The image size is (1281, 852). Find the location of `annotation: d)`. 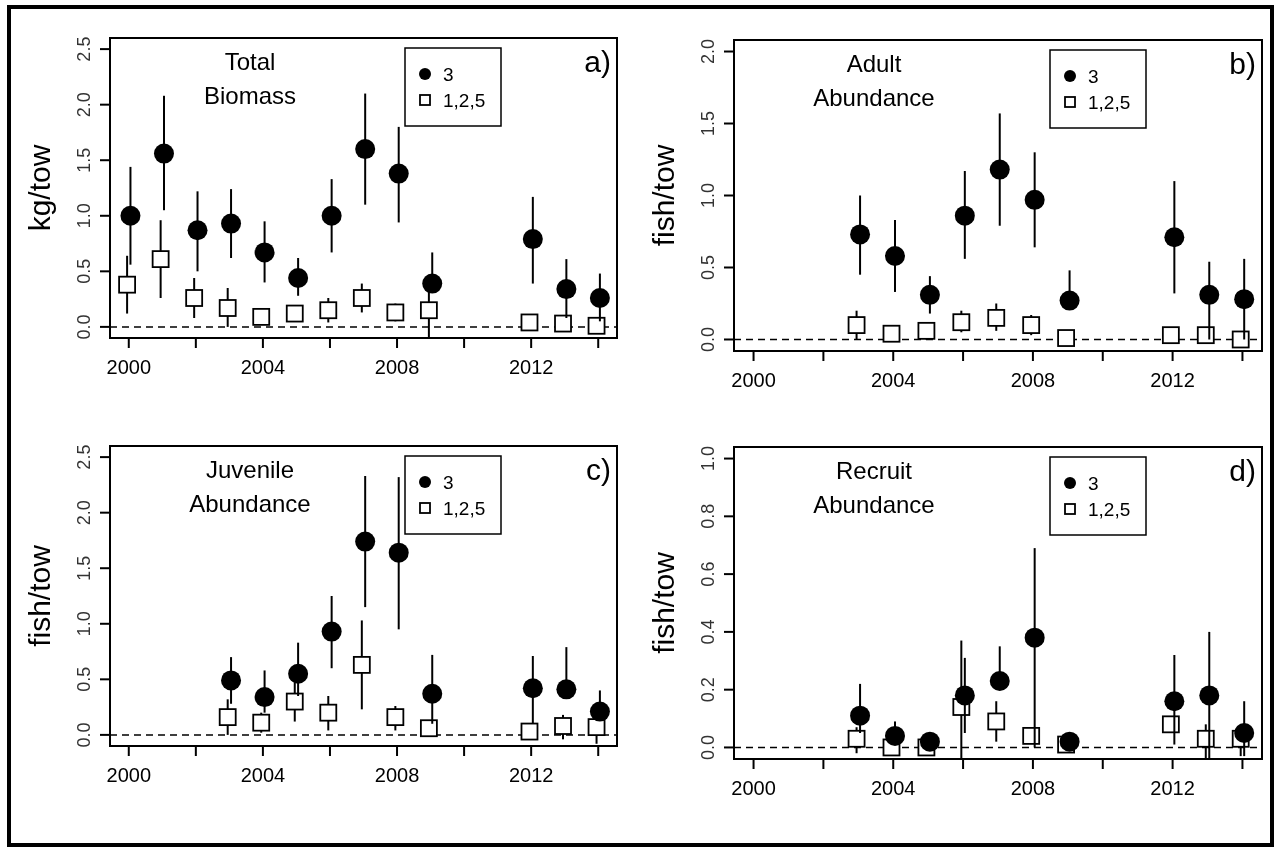

annotation: d) is located at coordinates (1242, 470).